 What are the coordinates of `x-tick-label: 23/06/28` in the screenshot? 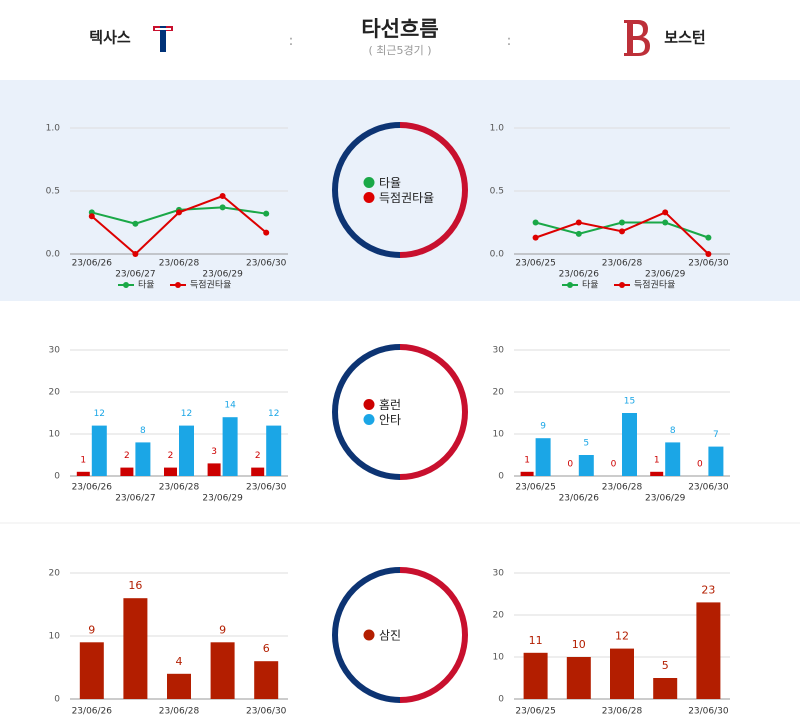 It's located at (622, 264).